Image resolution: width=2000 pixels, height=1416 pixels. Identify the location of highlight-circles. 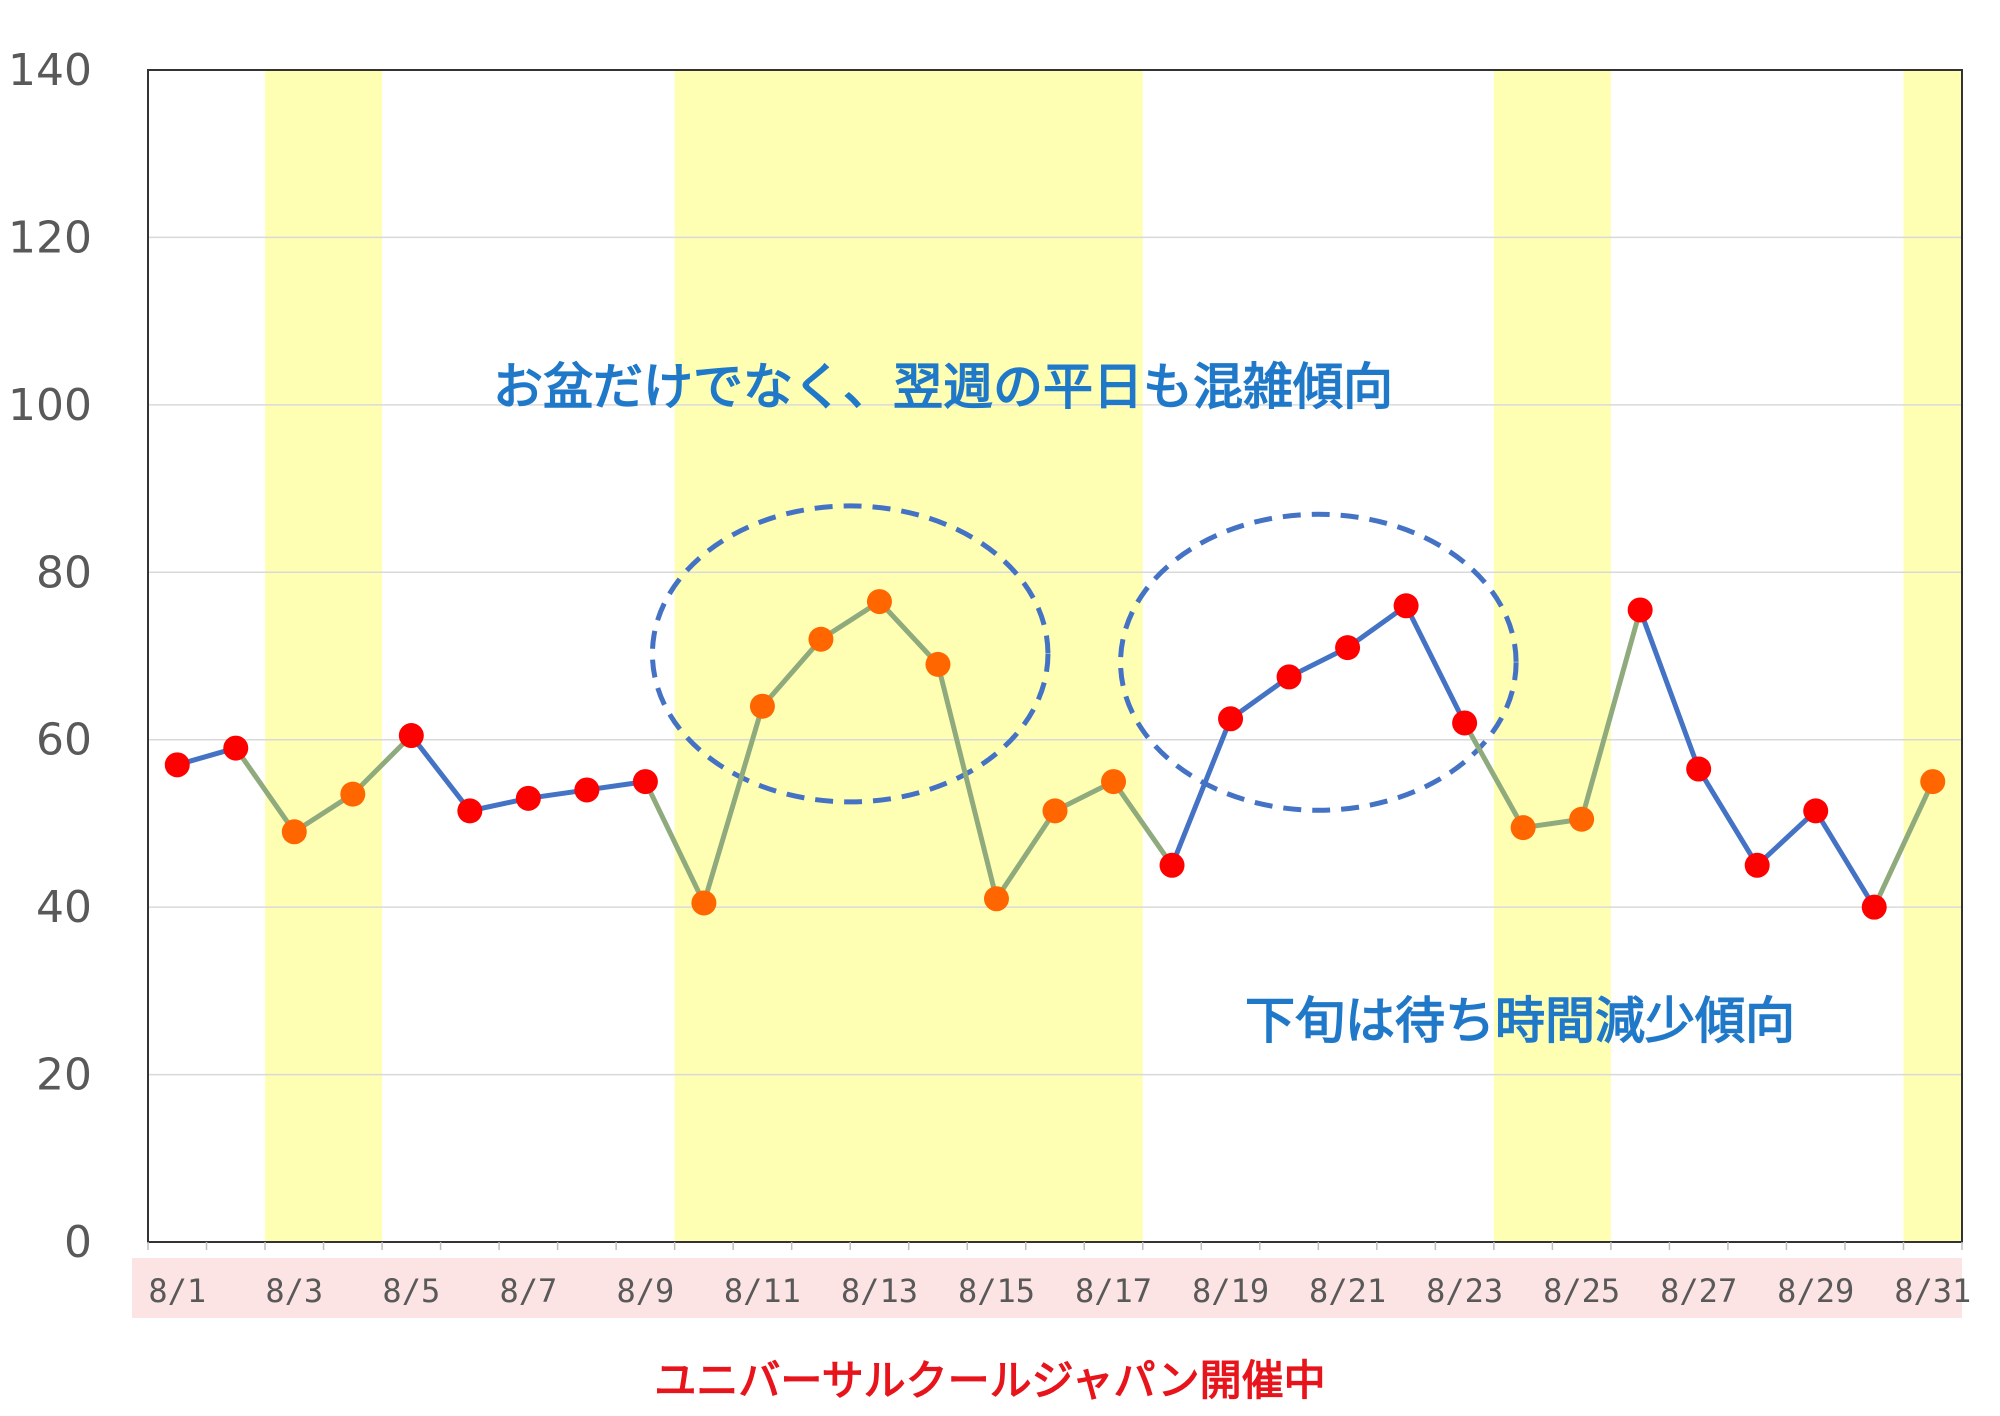
(1084, 658).